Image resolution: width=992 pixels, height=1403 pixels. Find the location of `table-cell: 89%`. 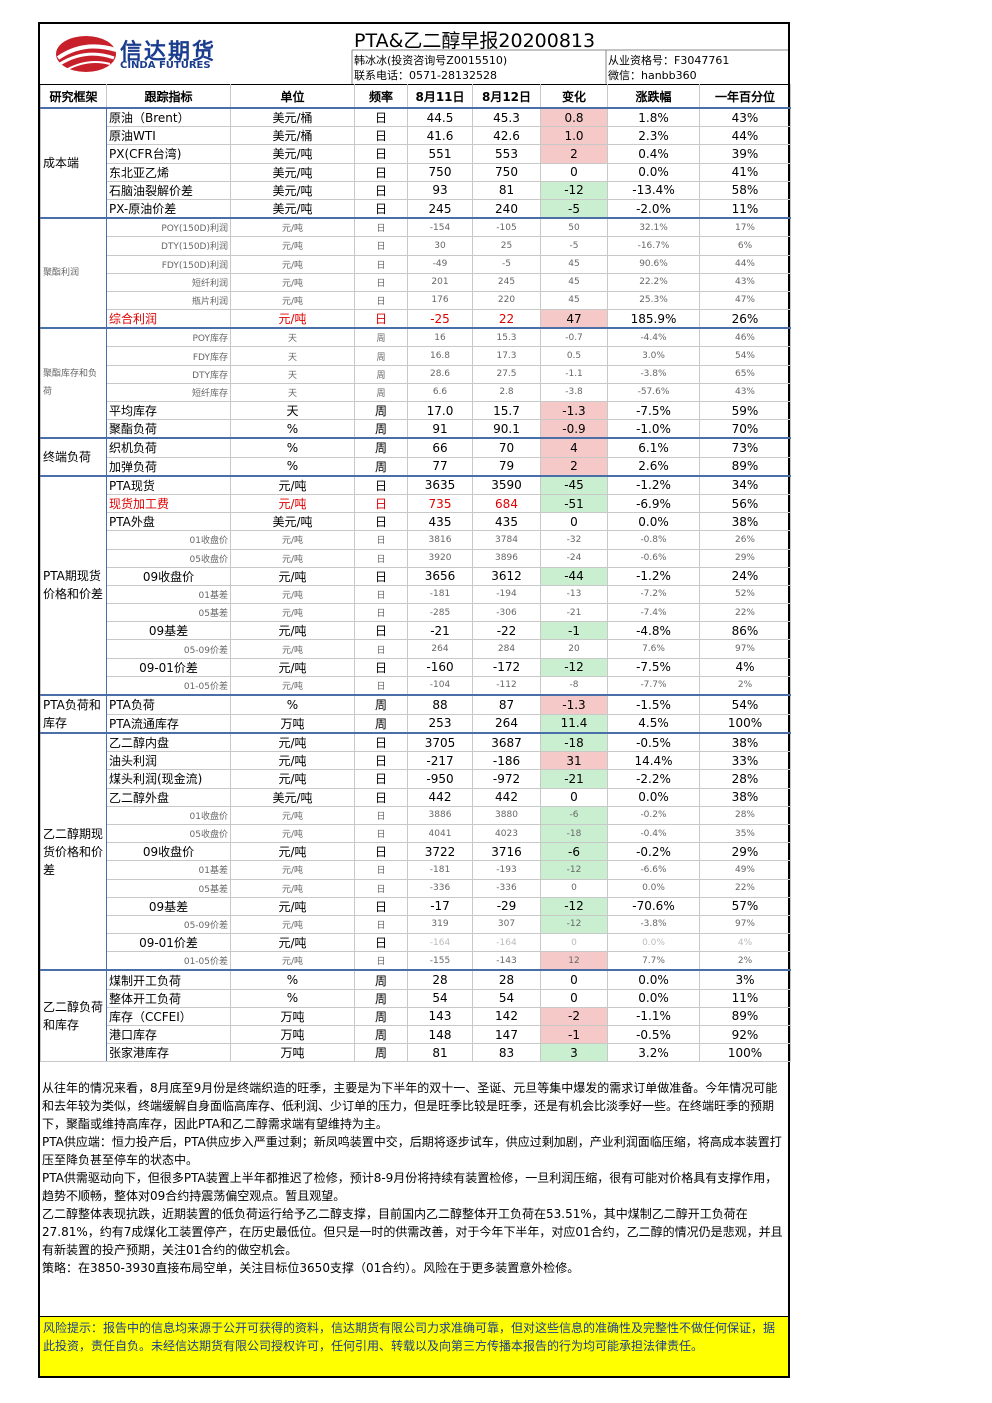

table-cell: 89% is located at coordinates (745, 1016).